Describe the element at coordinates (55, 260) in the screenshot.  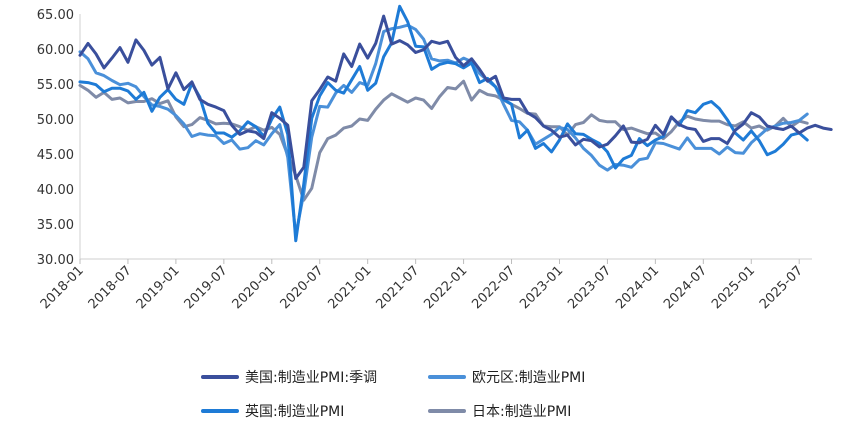
I see `y-tick-label: 30.00` at that location.